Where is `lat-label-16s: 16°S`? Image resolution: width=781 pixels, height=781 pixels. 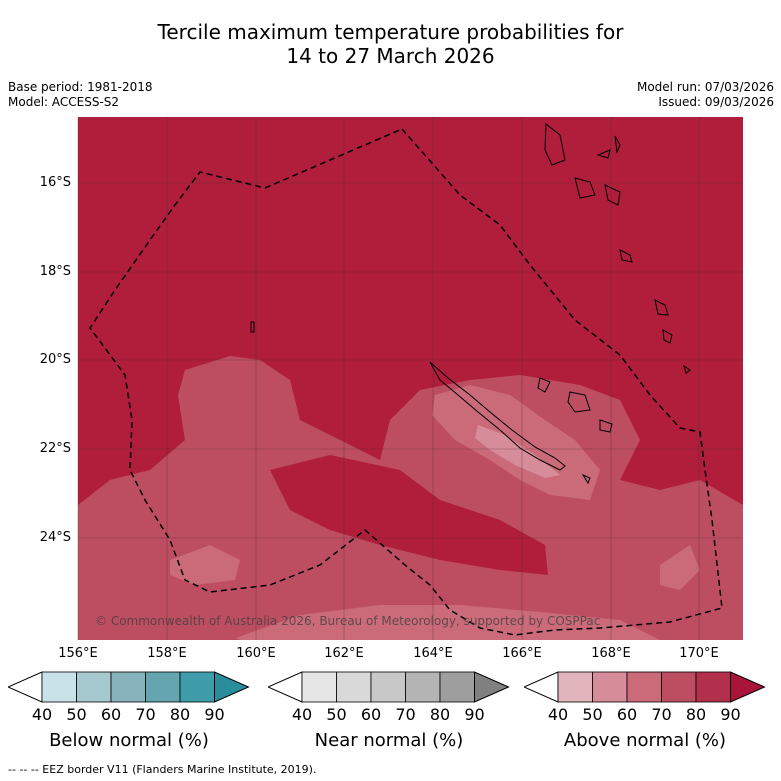 lat-label-16s: 16°S is located at coordinates (55, 182).